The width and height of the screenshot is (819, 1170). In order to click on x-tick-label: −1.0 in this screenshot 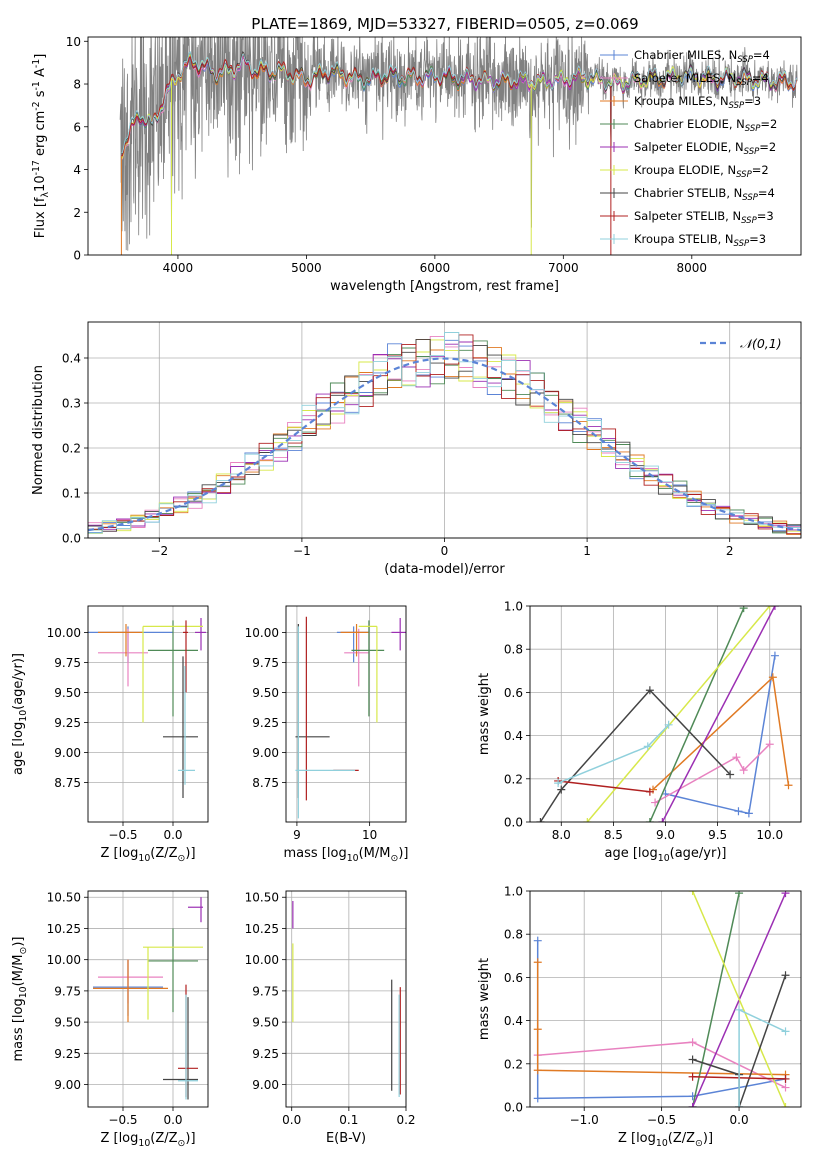, I will do `click(584, 1120)`.